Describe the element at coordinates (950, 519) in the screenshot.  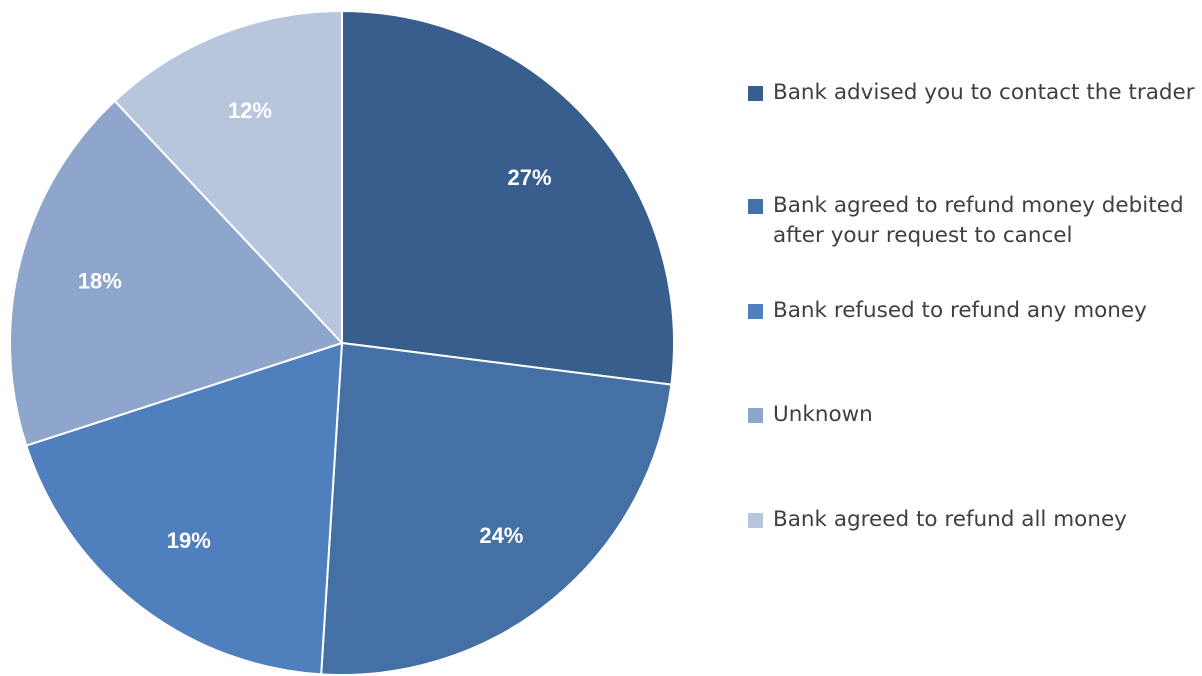
I see `legend-label: Bank agreed to refund all money` at that location.